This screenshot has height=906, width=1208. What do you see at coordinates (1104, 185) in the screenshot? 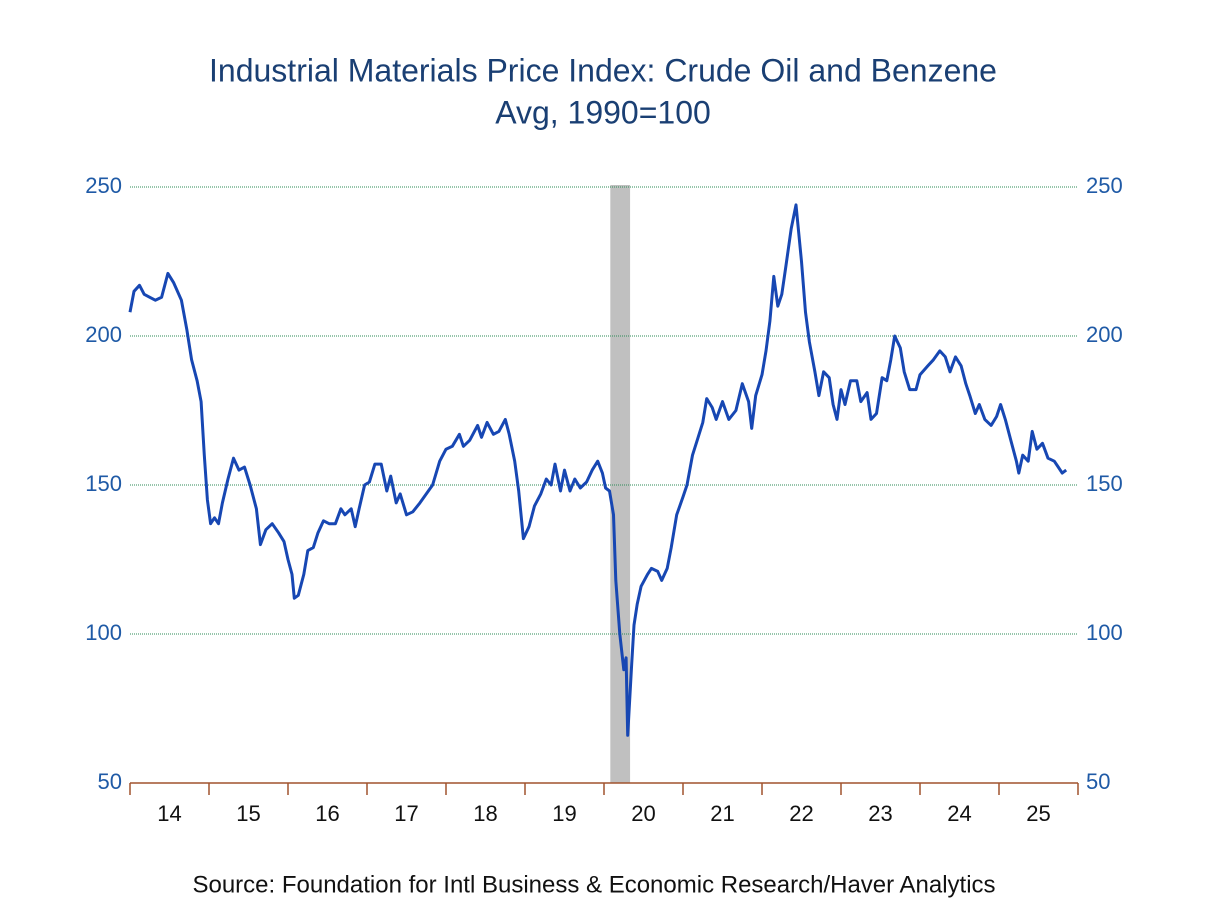
I see `y2-tick-label: 250` at bounding box center [1104, 185].